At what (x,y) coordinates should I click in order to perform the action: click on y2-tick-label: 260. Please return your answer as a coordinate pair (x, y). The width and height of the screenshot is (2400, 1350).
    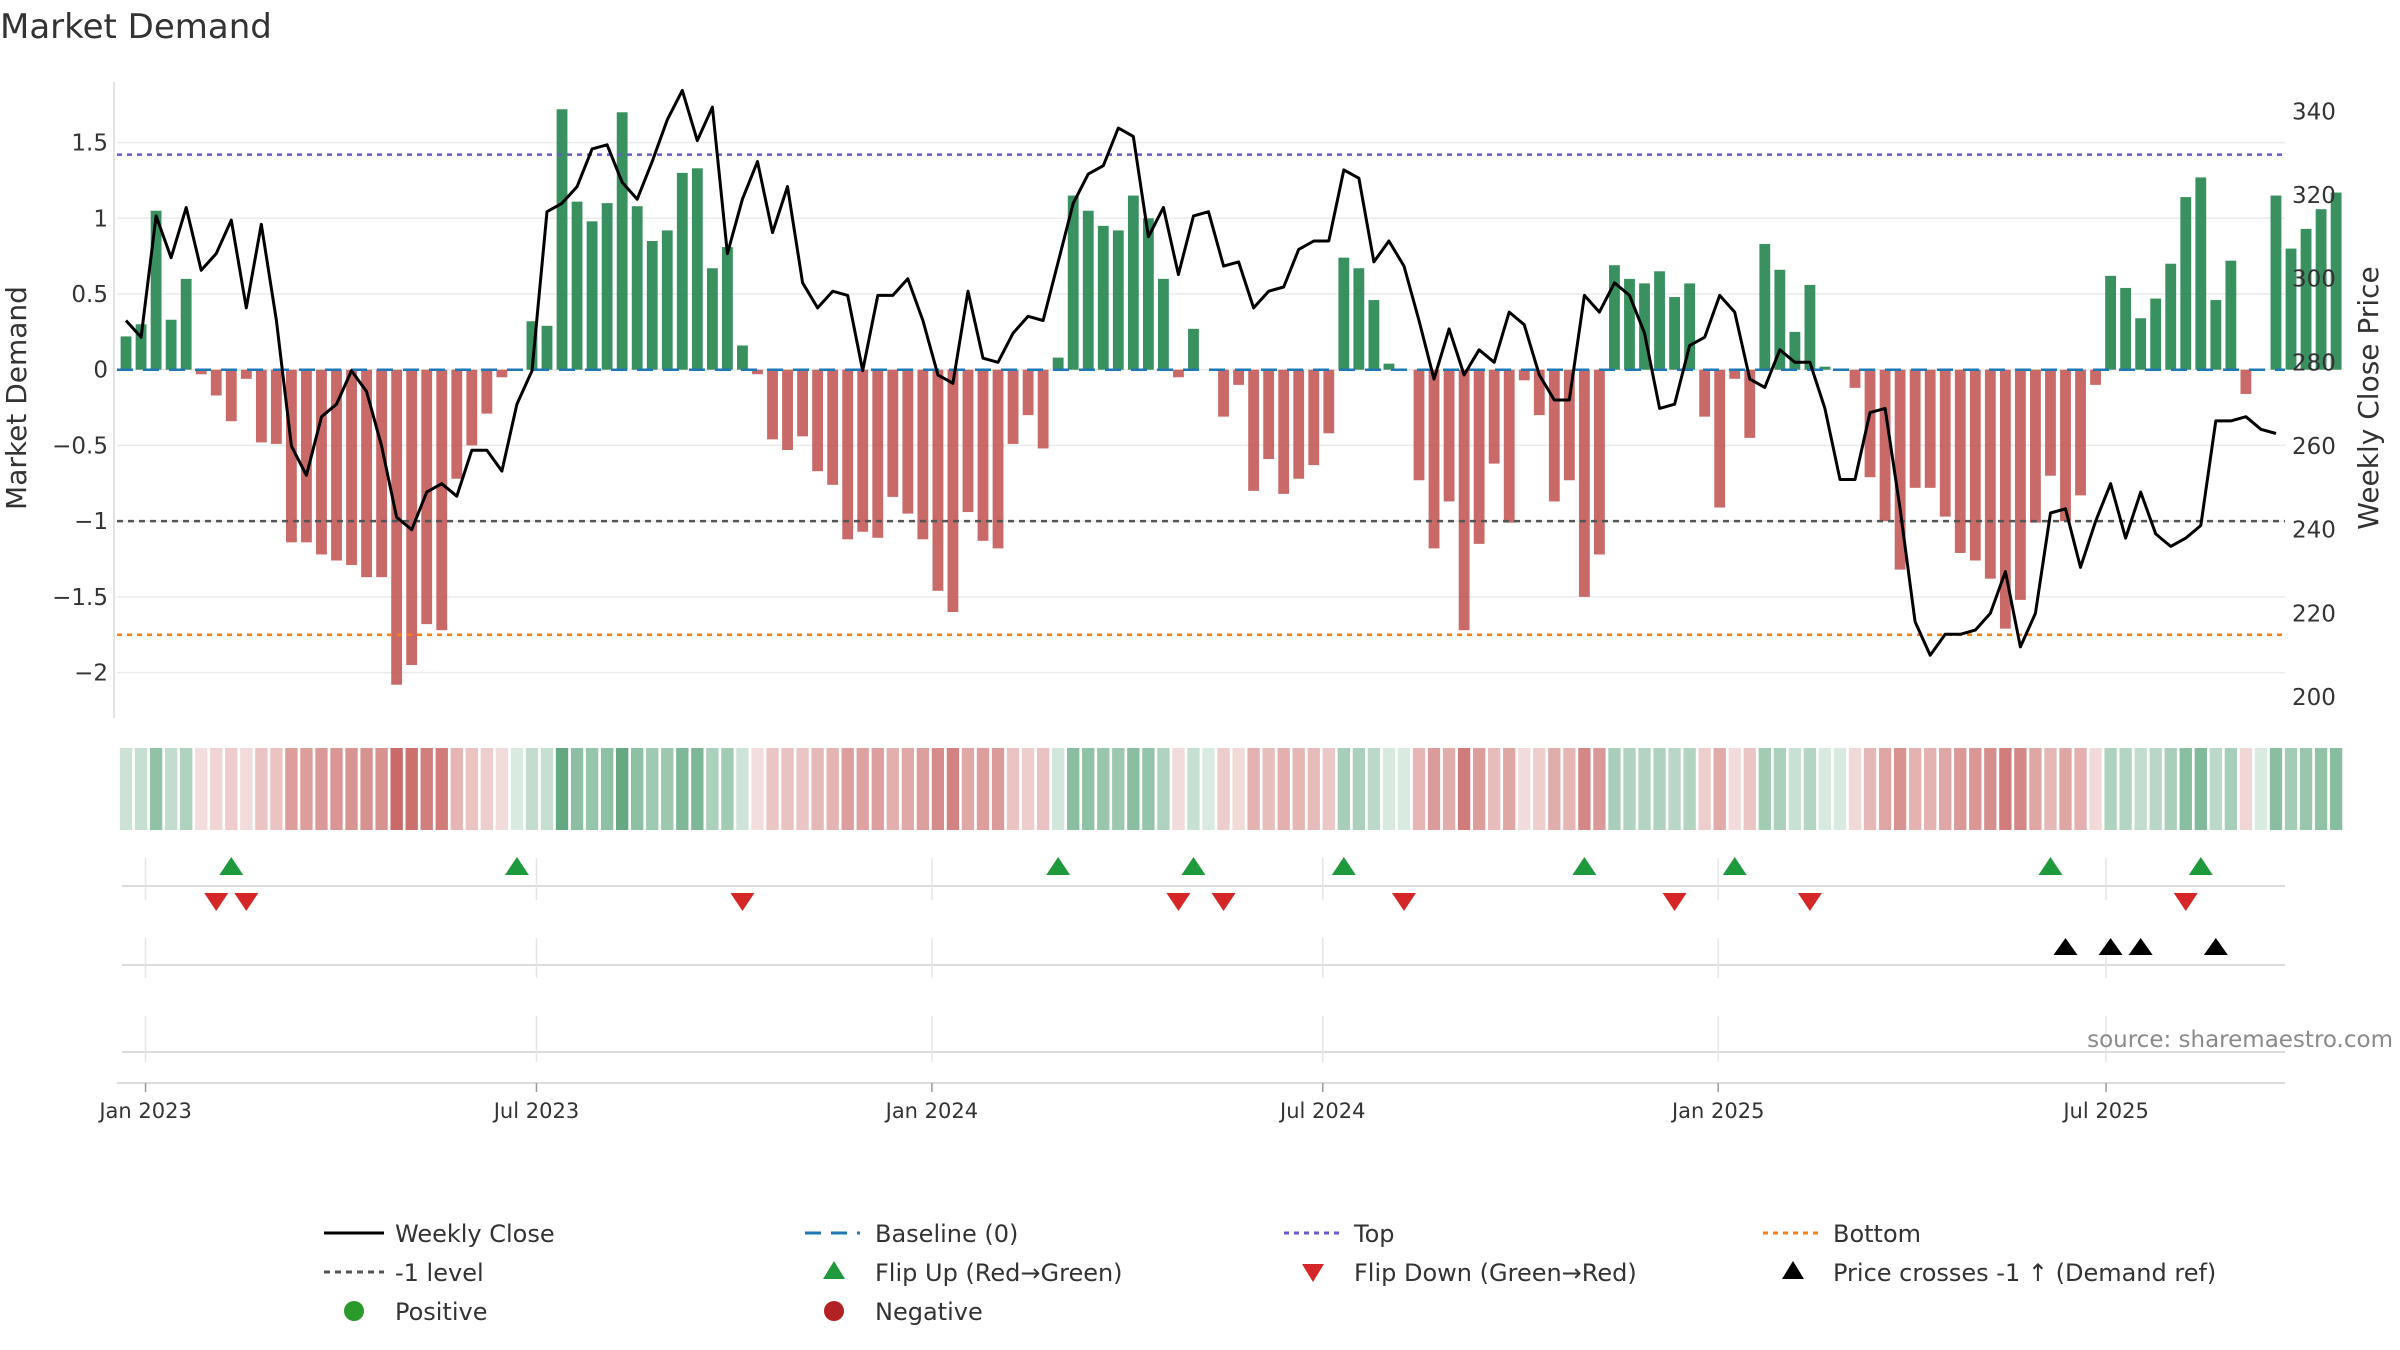
    Looking at the image, I should click on (2314, 447).